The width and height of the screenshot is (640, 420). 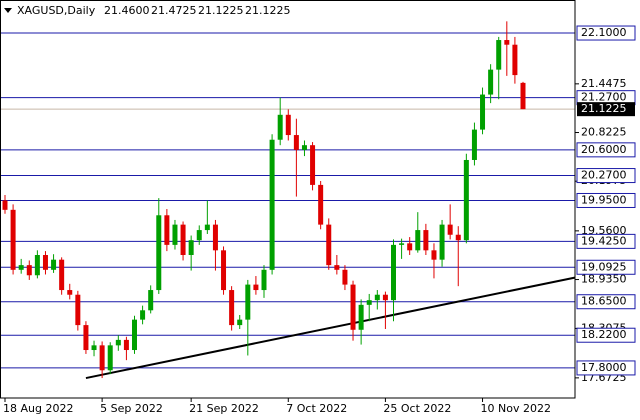 I want to click on price-box, so click(x=606, y=109).